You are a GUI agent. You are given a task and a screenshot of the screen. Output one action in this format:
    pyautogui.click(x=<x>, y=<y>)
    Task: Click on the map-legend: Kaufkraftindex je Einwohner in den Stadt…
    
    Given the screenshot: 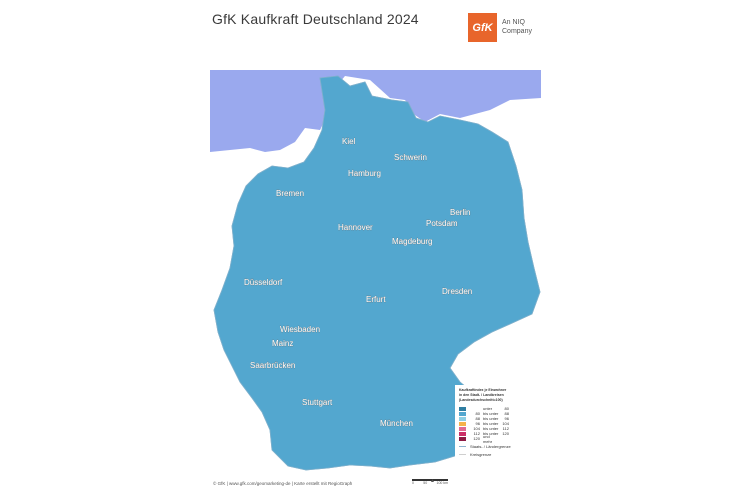 What is the action you would take?
    pyautogui.click(x=496, y=422)
    